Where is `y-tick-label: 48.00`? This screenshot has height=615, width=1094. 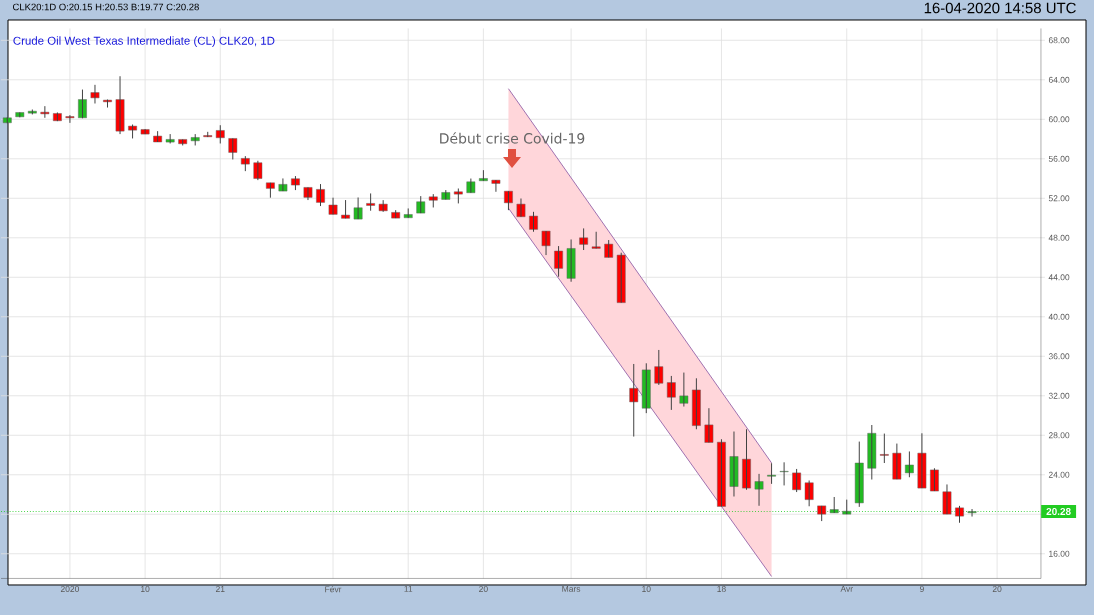 y-tick-label: 48.00 is located at coordinates (1059, 237).